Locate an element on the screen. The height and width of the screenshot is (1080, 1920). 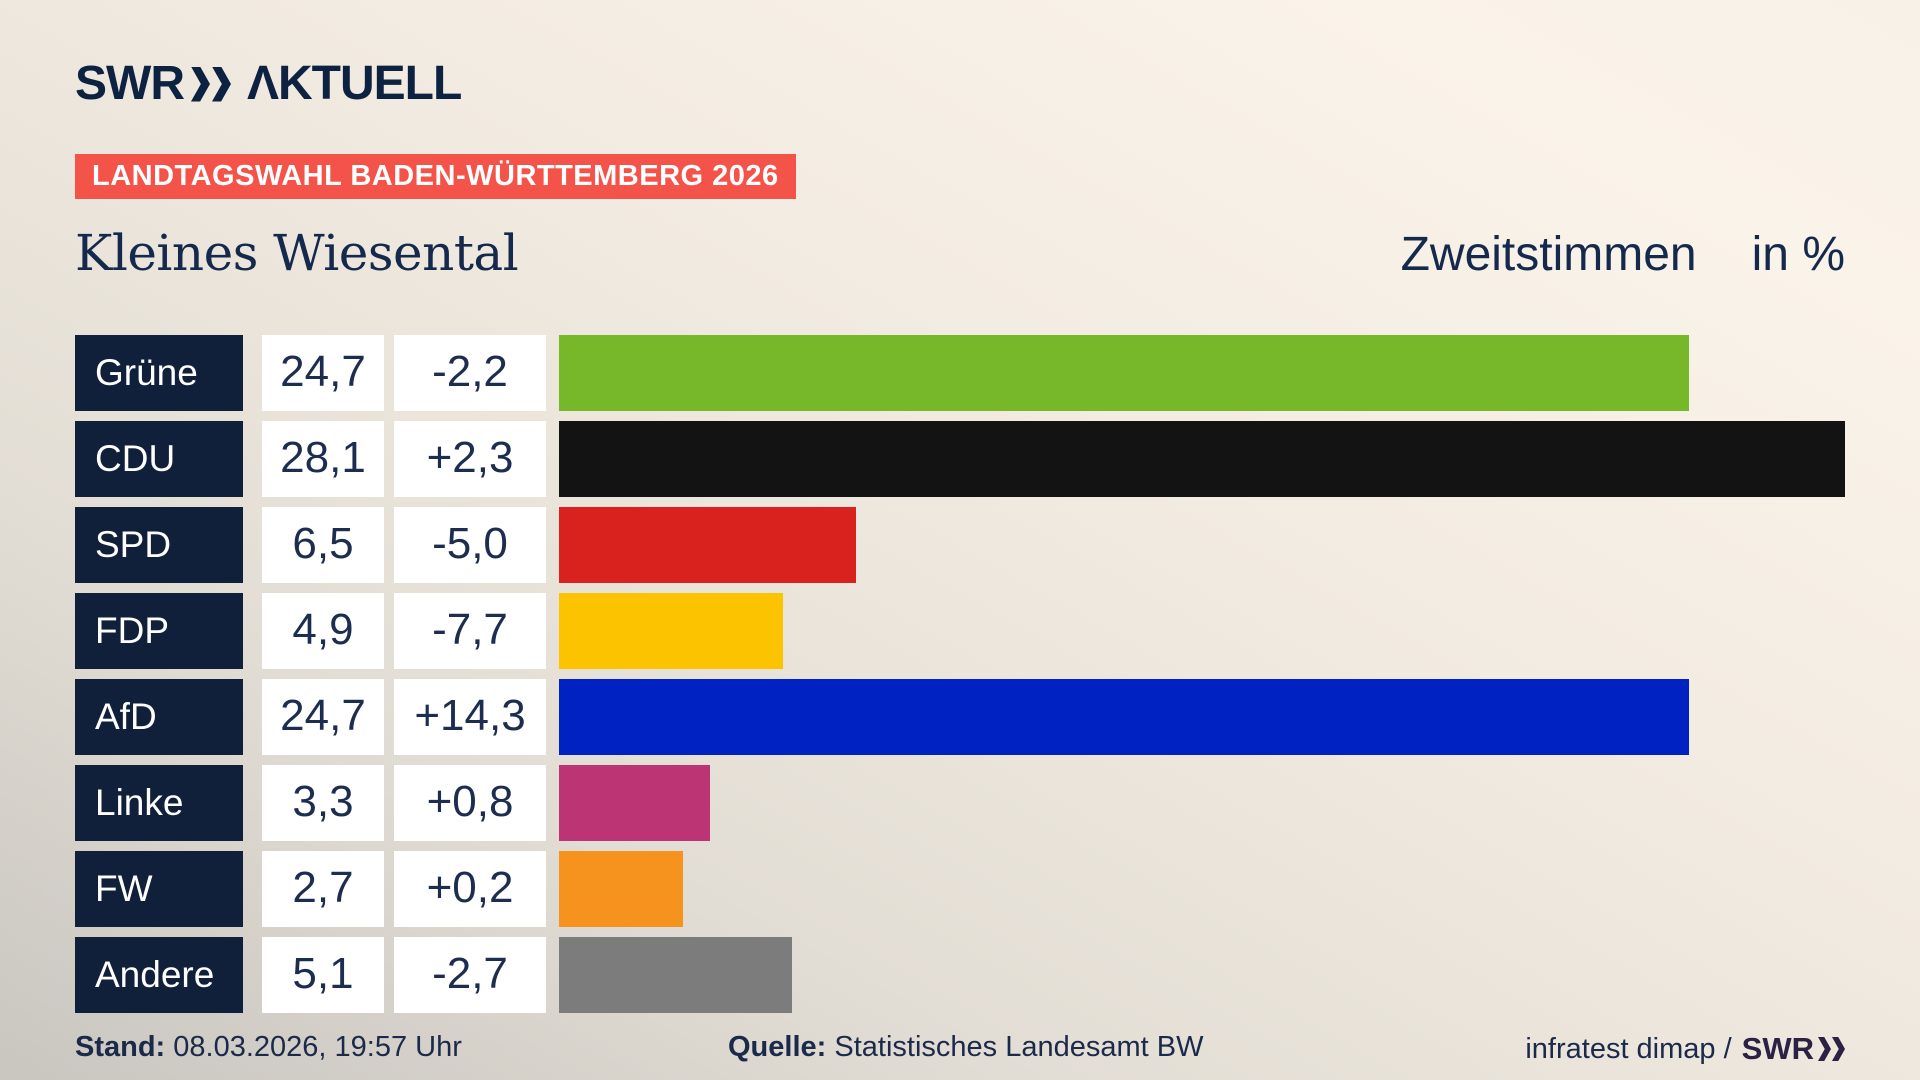
party-label: Andere is located at coordinates (159, 975).